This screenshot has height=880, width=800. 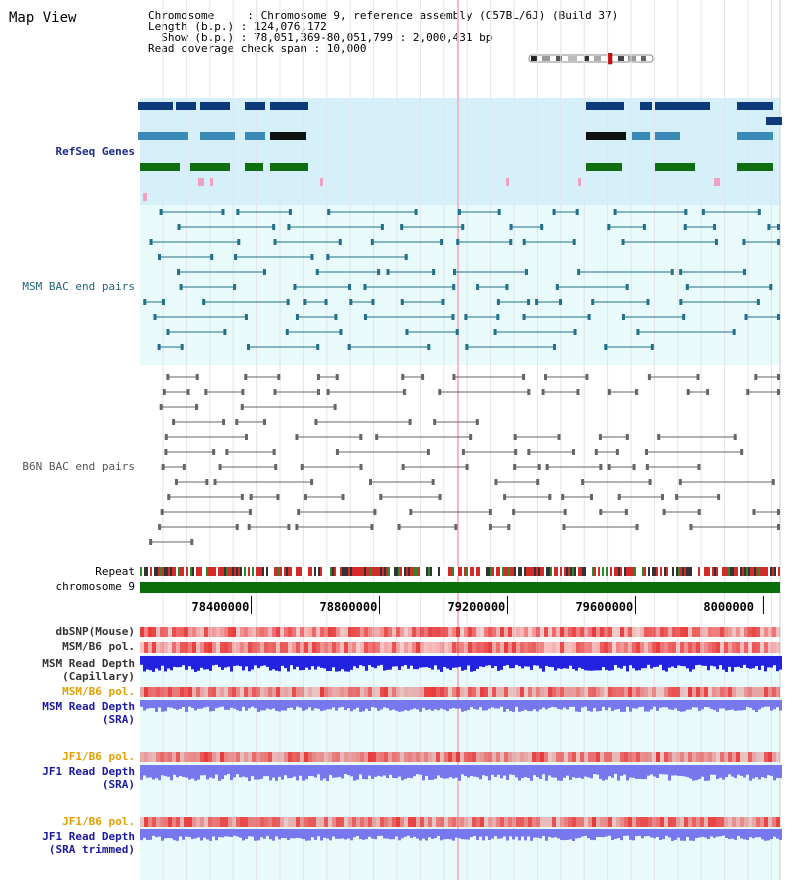 What do you see at coordinates (348, 607) in the screenshot?
I see `axis-tick-label: 78800000` at bounding box center [348, 607].